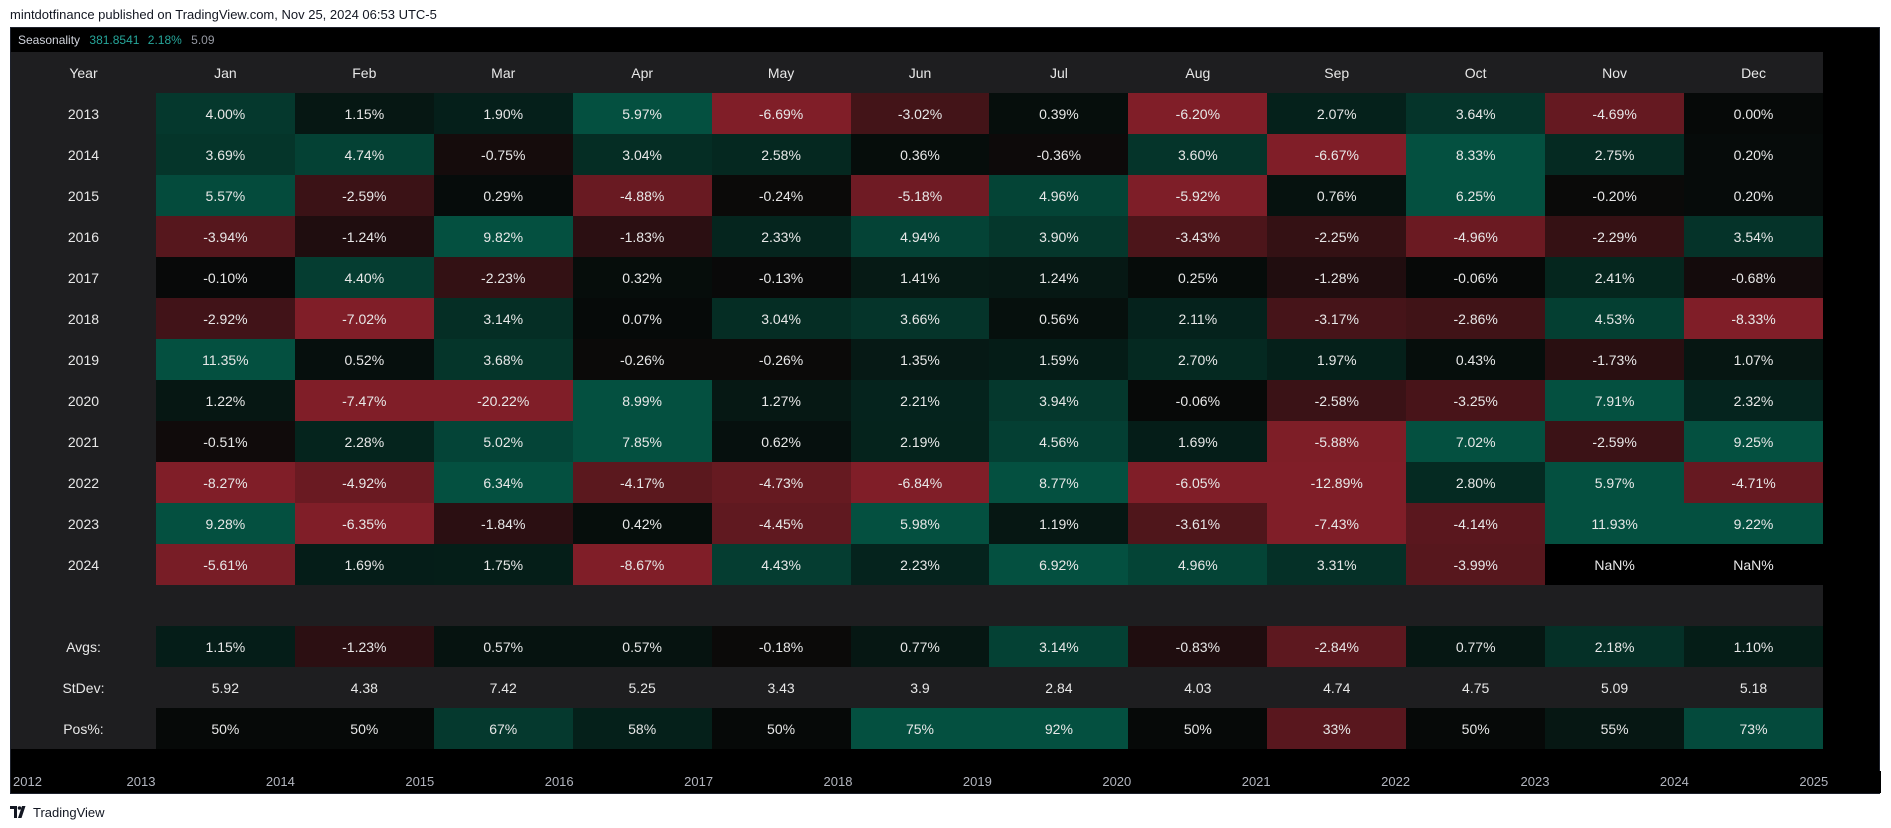 The height and width of the screenshot is (828, 1891). Describe the element at coordinates (364, 195) in the screenshot. I see `return-cell: -2.59%` at that location.